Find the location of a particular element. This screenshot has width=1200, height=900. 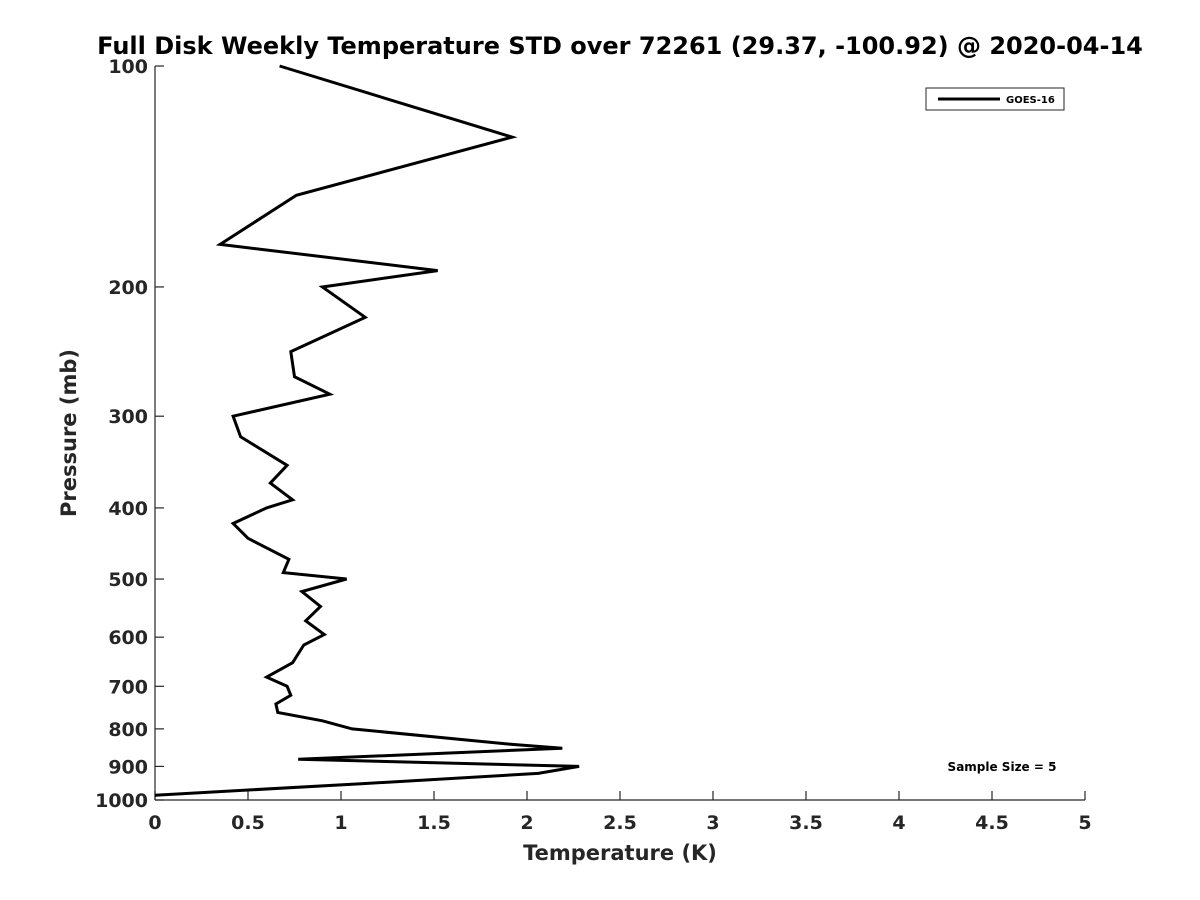

y-tick-label: 300 is located at coordinates (128, 417).